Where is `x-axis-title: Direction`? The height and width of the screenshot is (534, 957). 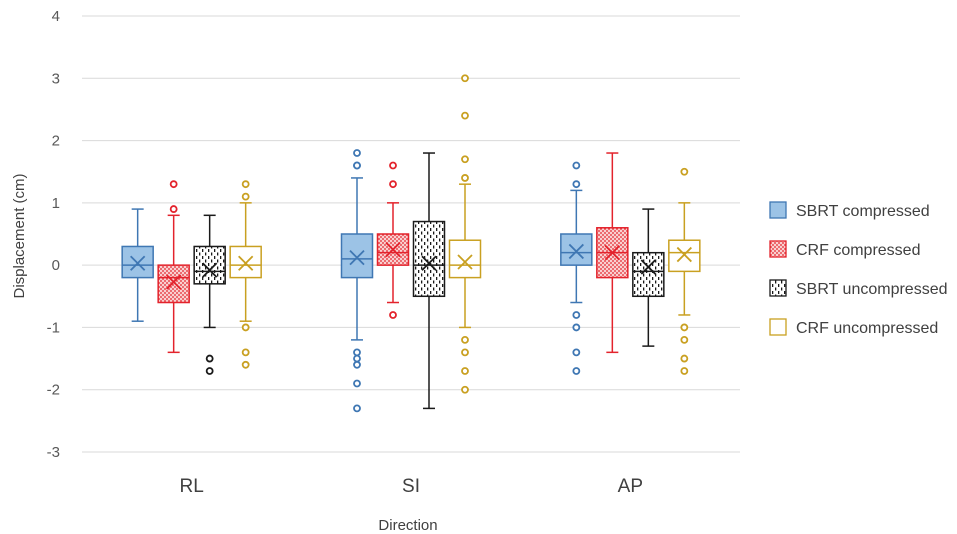 x-axis-title: Direction is located at coordinates (407, 525).